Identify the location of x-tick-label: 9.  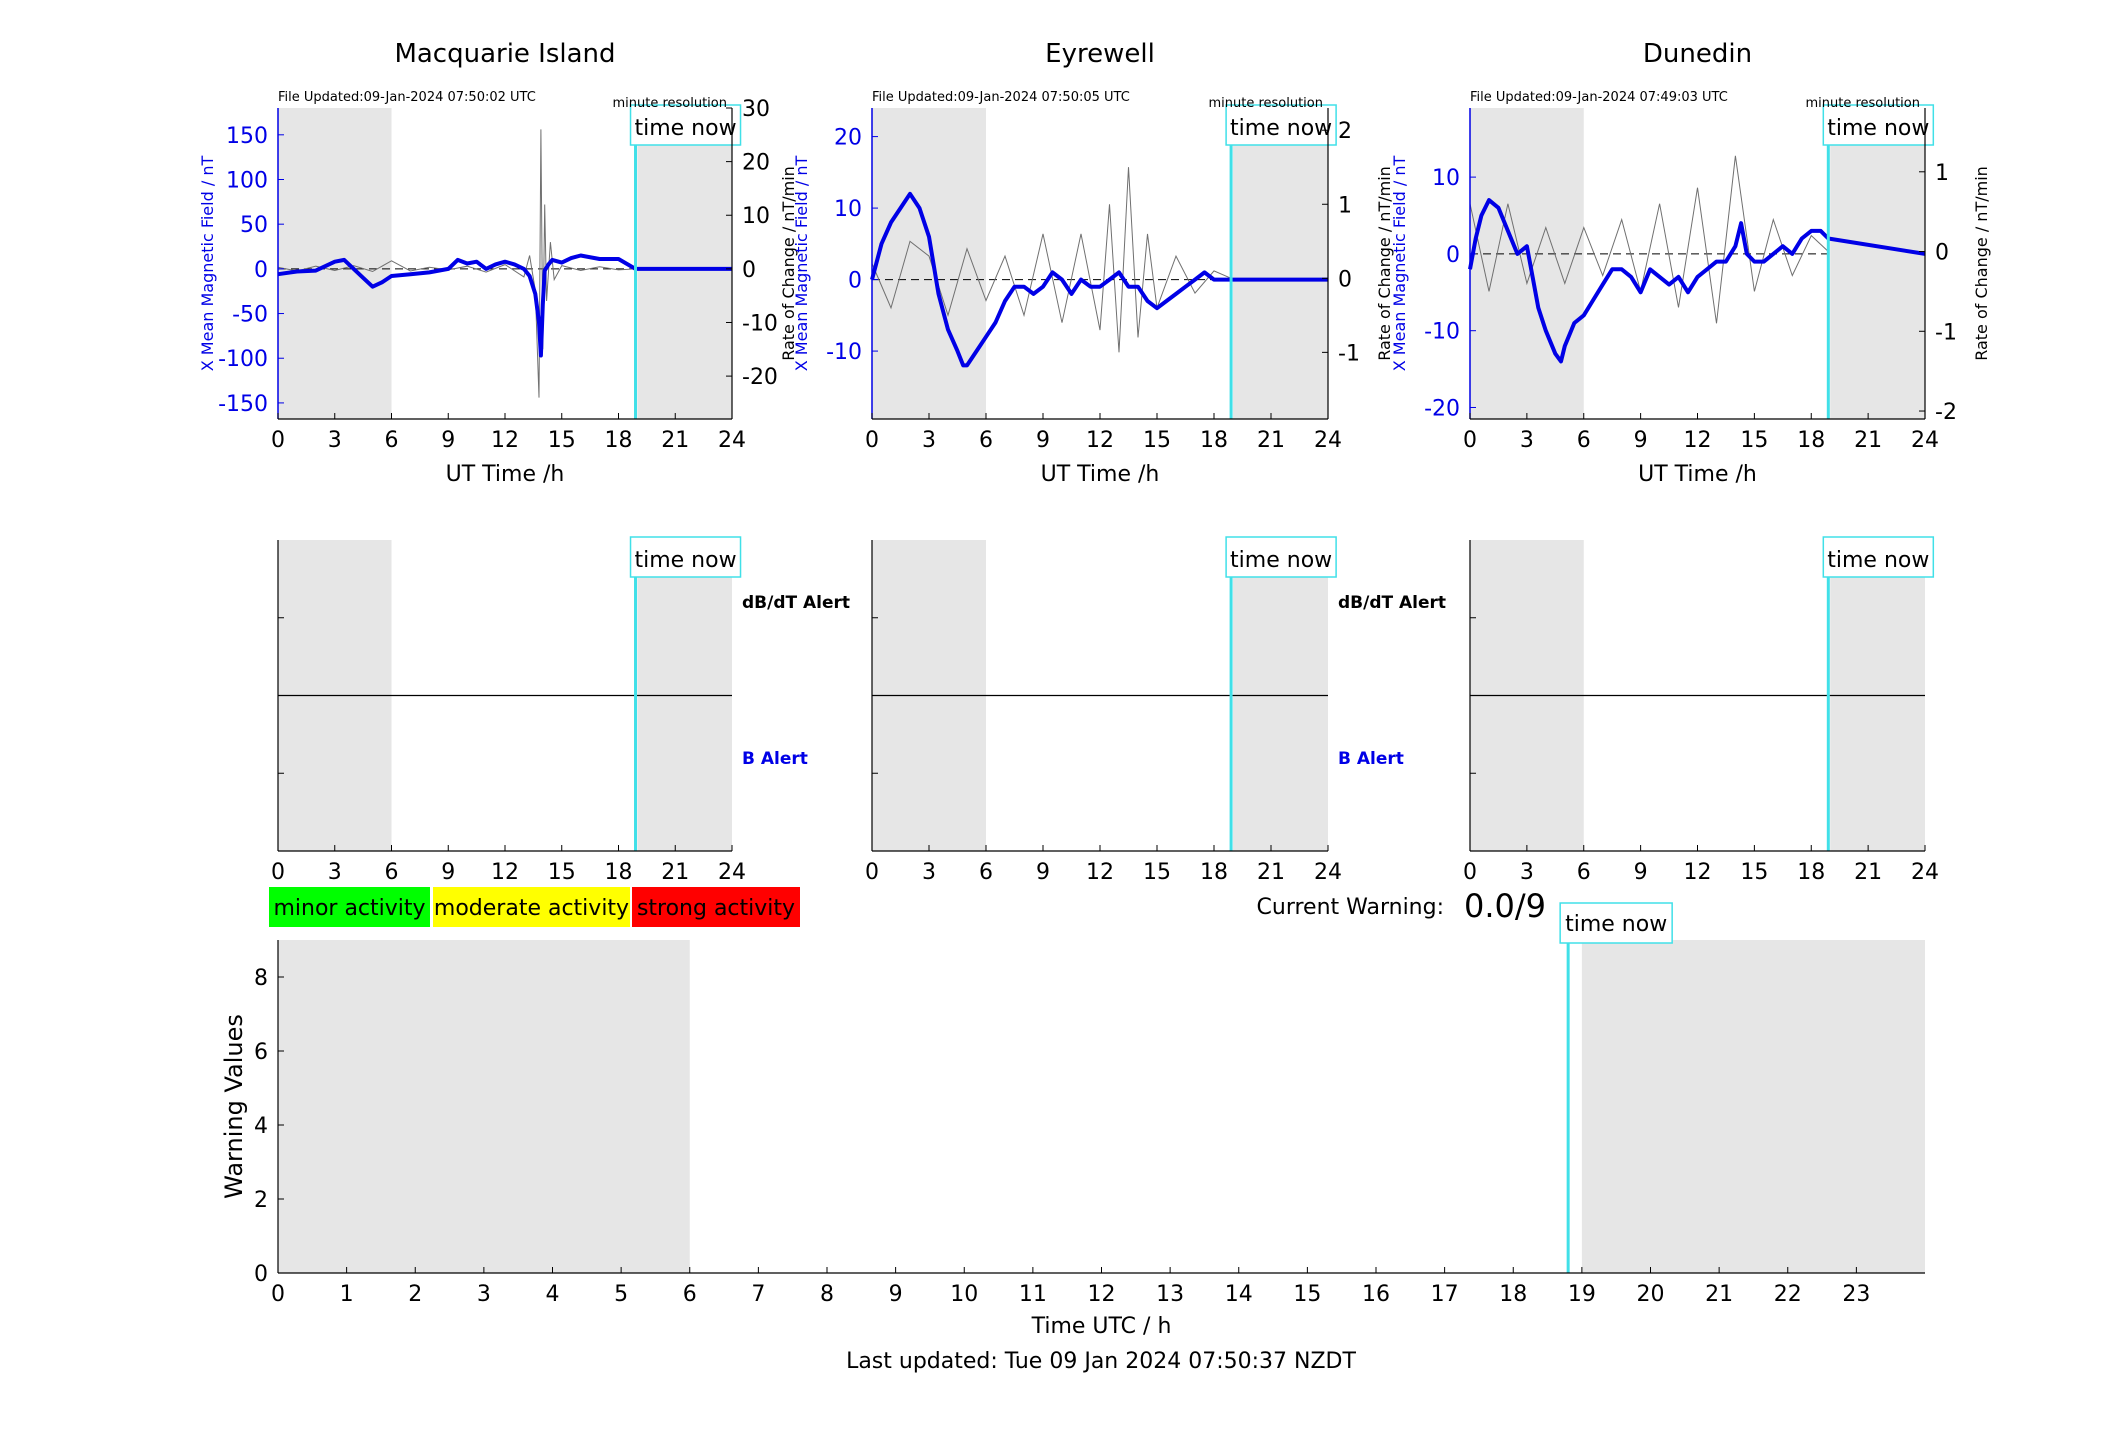
(448, 440).